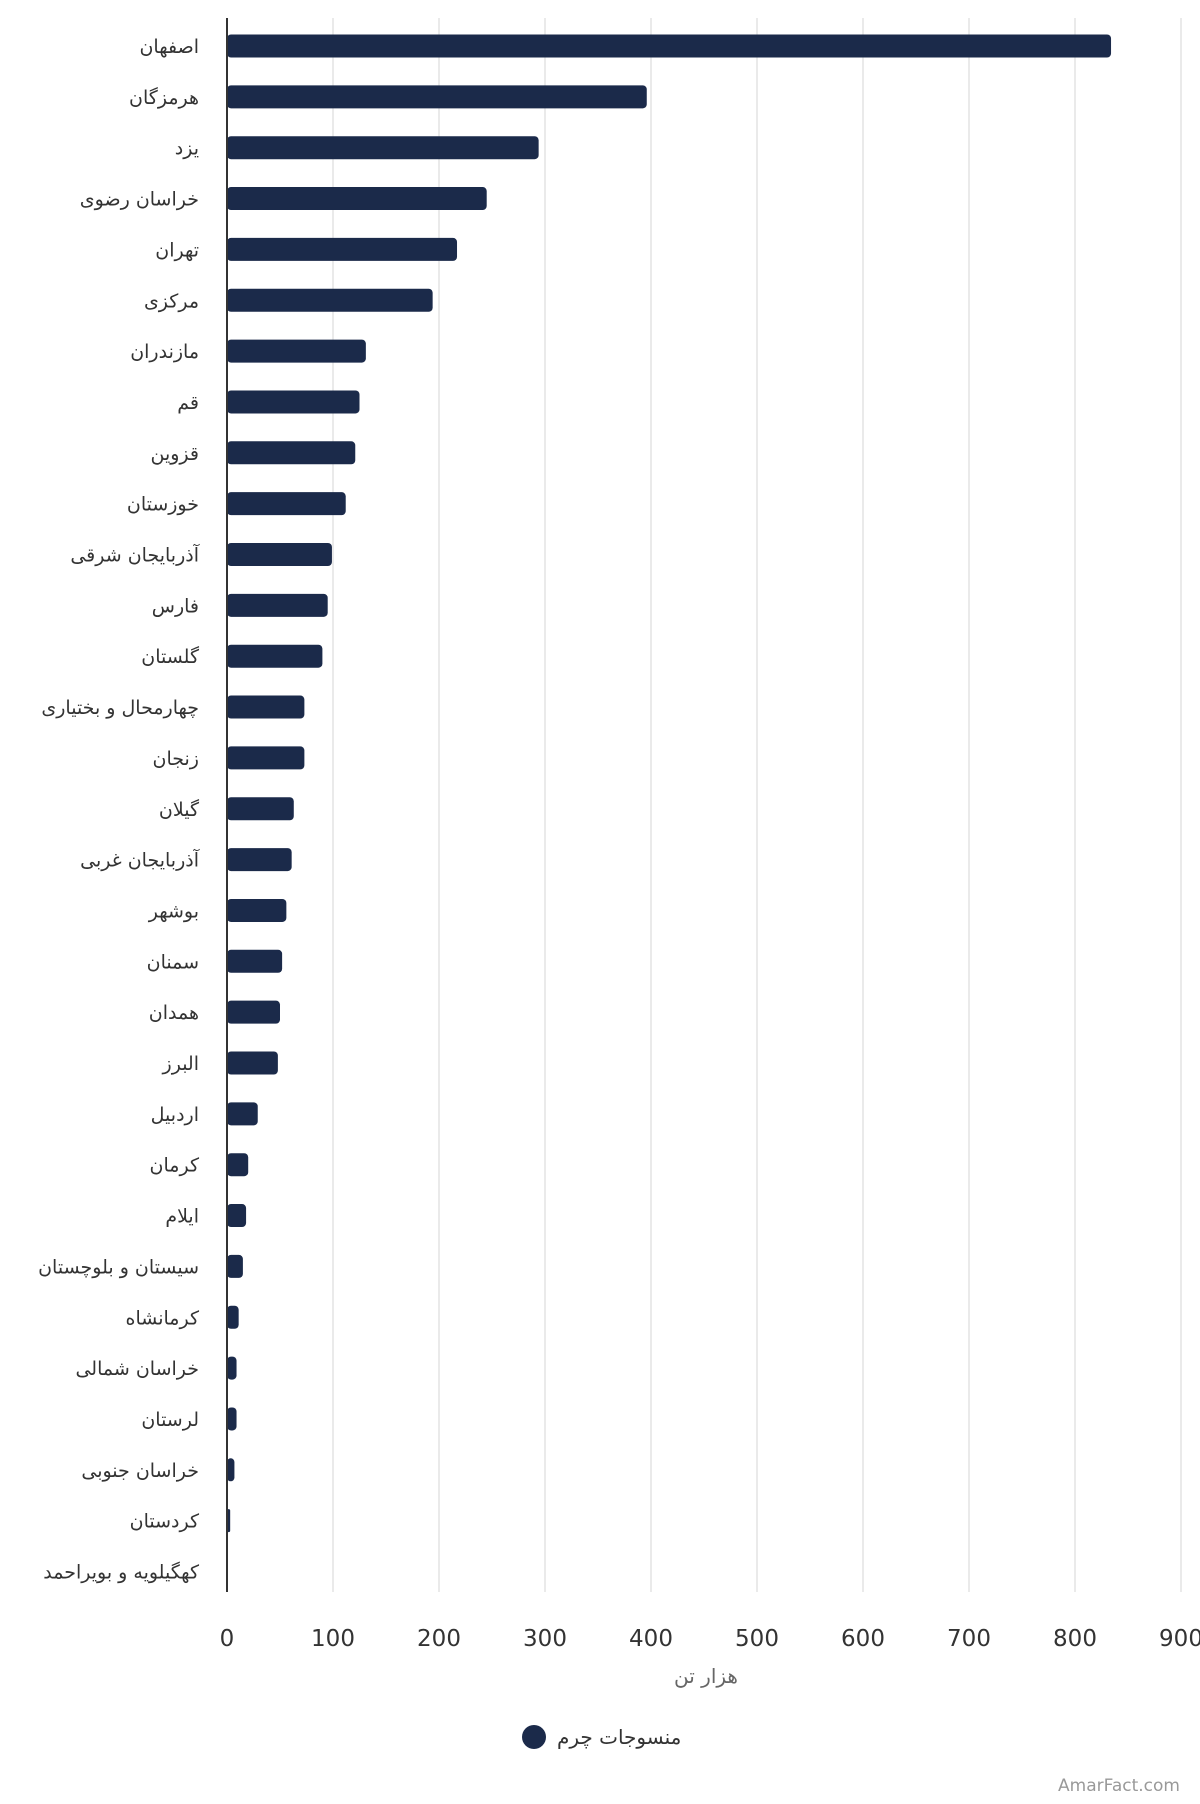 This screenshot has width=1200, height=1804. I want to click on category-label-22: کرمان, so click(175, 1166).